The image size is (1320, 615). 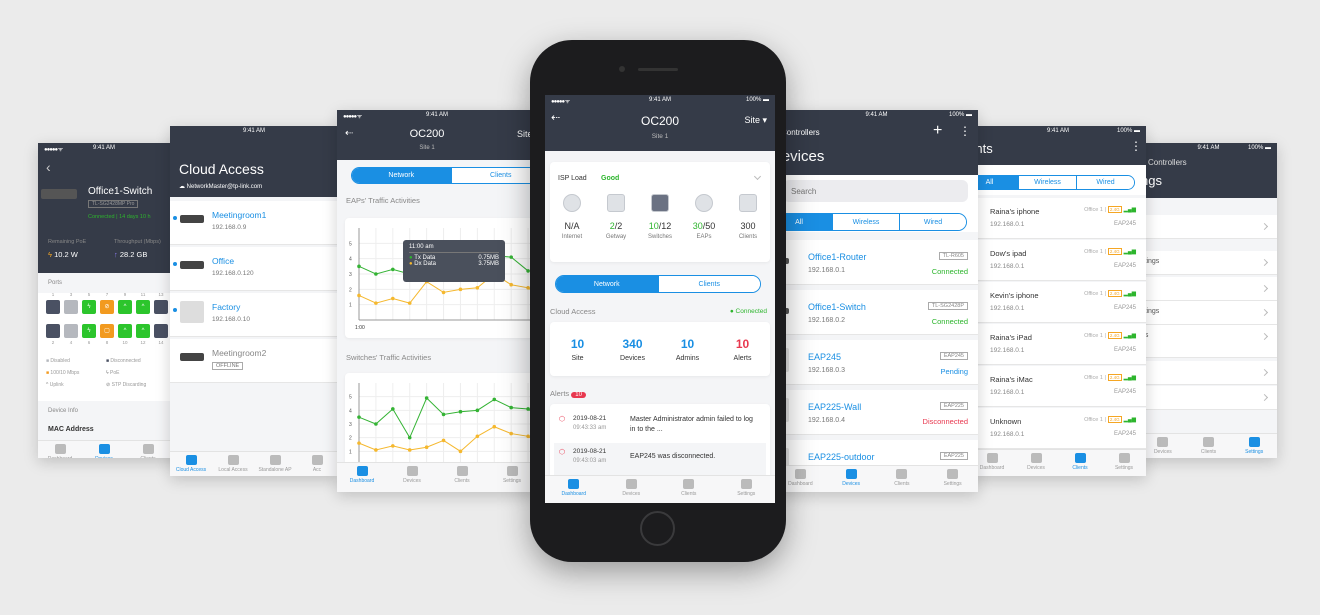 I want to click on controller-item: Factory 192.168.0.10, so click(x=254, y=315).